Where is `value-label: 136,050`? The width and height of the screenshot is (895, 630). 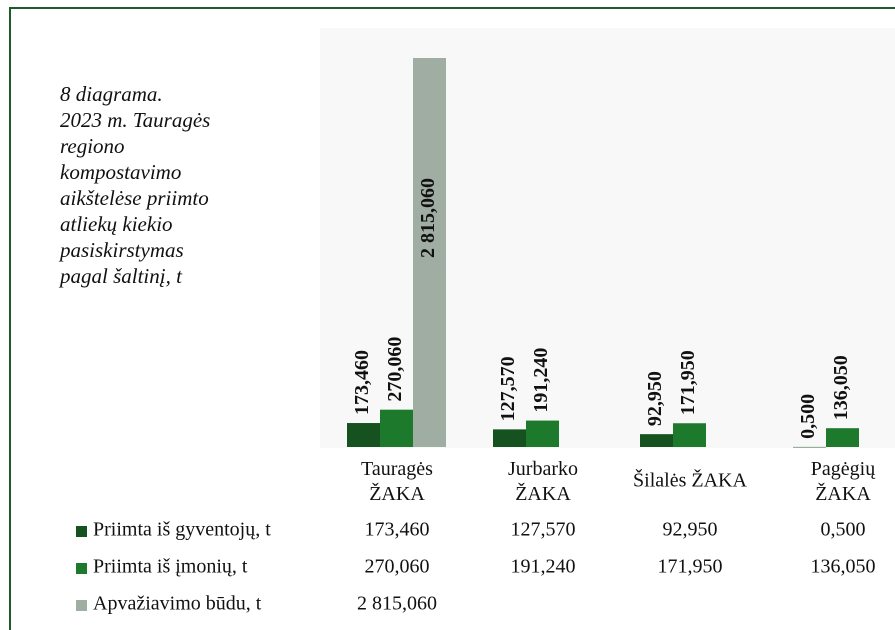 value-label: 136,050 is located at coordinates (841, 387).